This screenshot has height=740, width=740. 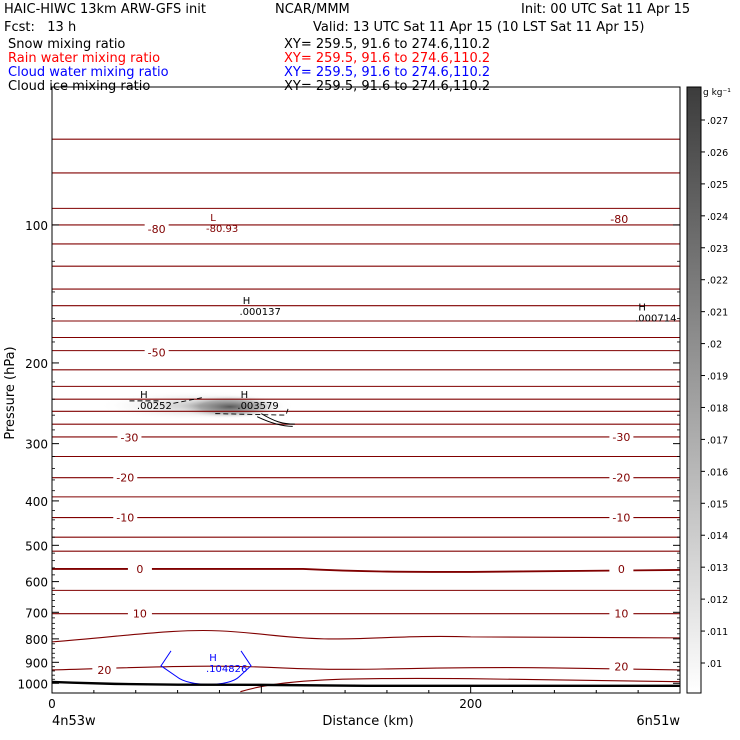 What do you see at coordinates (36, 445) in the screenshot?
I see `y-tick-label: 300` at bounding box center [36, 445].